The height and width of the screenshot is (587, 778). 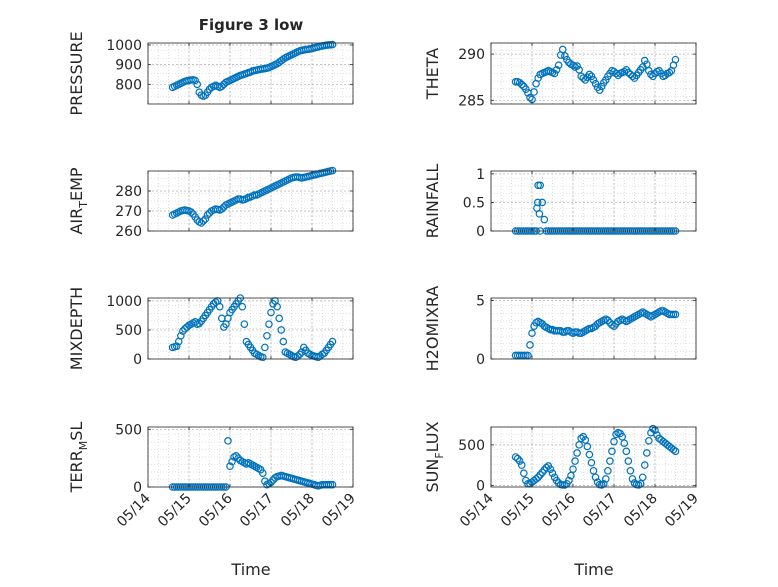 I want to click on y-tick-label: 0, so click(x=480, y=360).